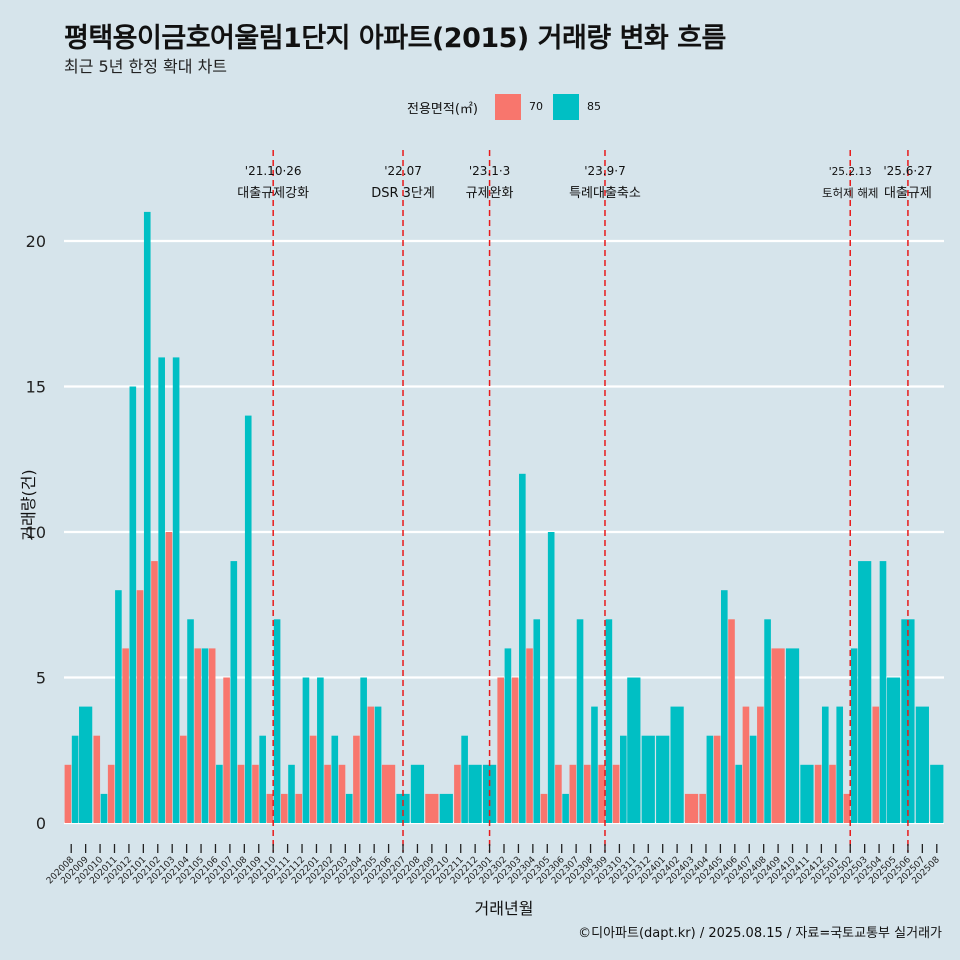 This screenshot has width=960, height=960. I want to click on event-label-1: DSR 3단계, so click(403, 193).